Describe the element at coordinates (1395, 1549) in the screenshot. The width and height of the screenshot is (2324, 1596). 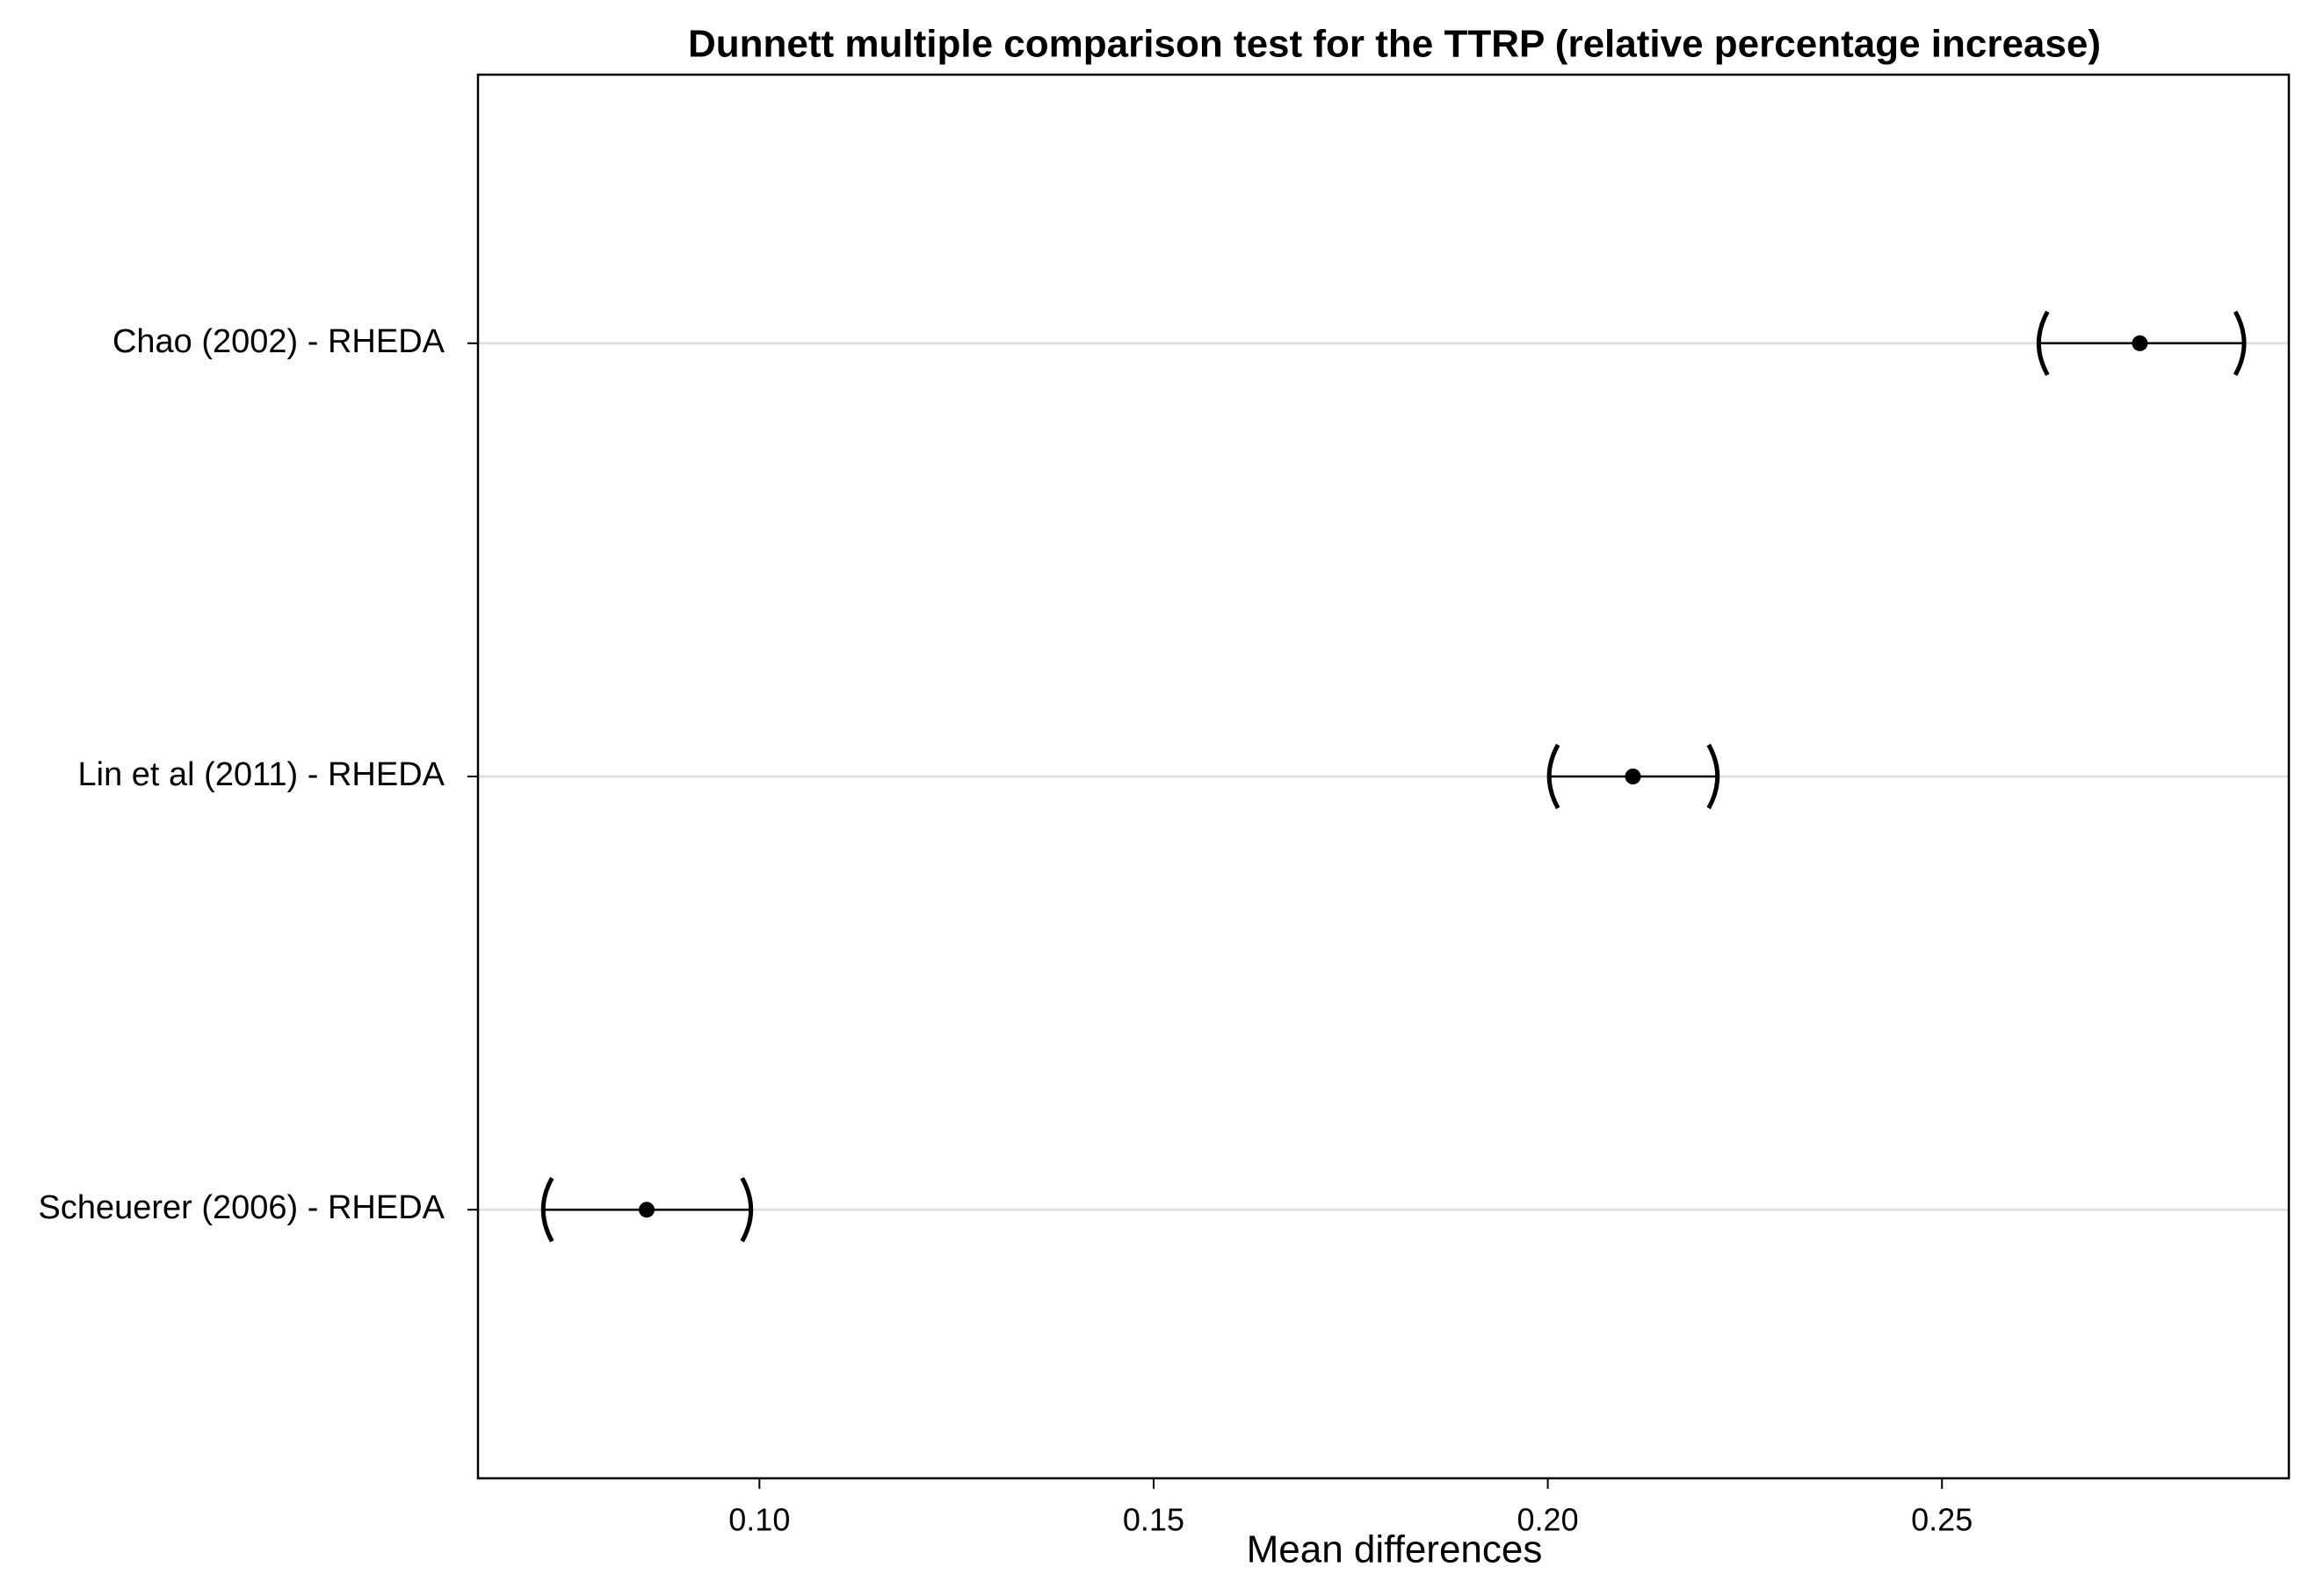
I see `x-axis-label: Mean differences` at that location.